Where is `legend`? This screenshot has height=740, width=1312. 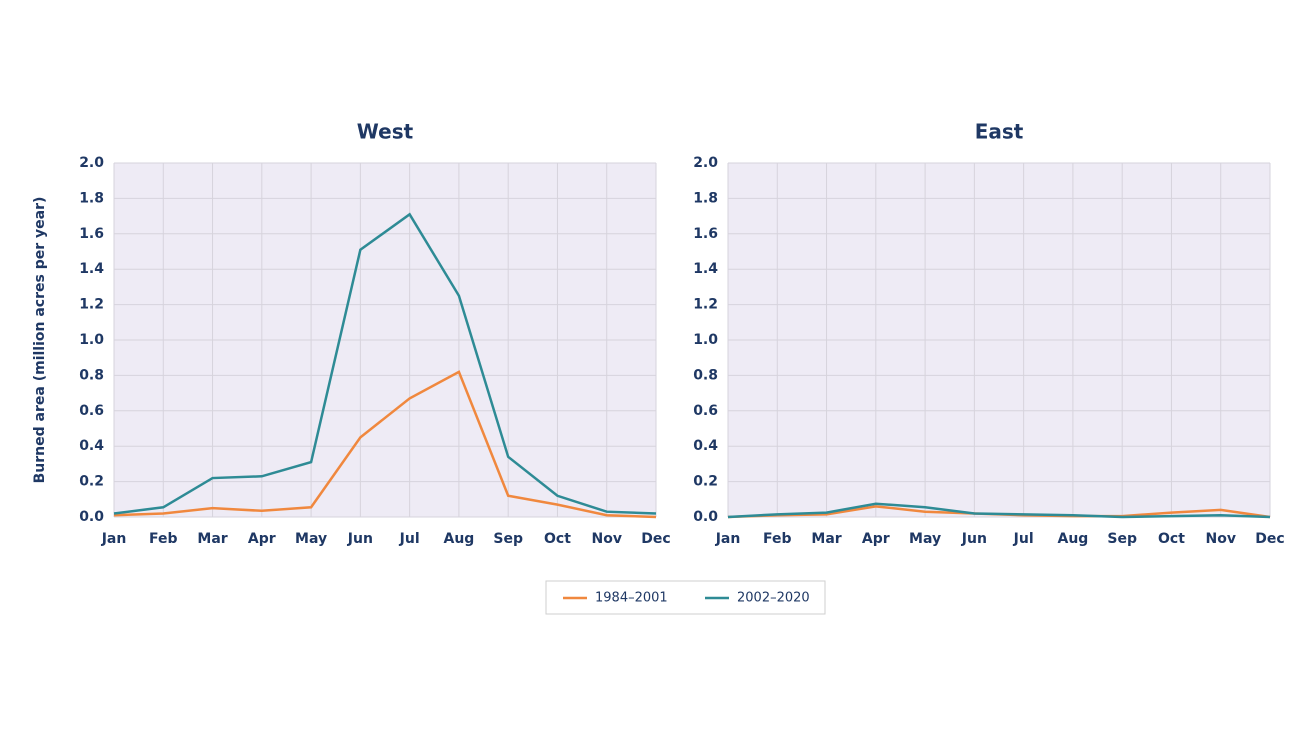
legend is located at coordinates (685, 597).